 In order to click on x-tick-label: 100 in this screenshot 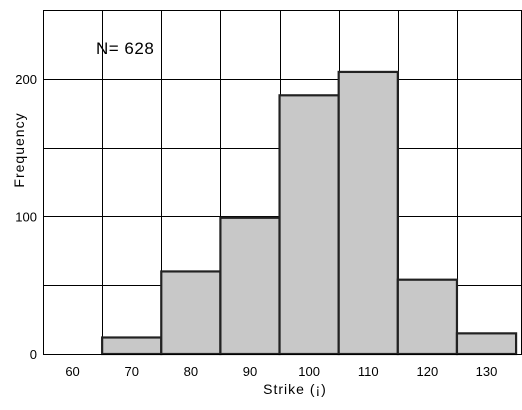, I will do `click(309, 371)`.